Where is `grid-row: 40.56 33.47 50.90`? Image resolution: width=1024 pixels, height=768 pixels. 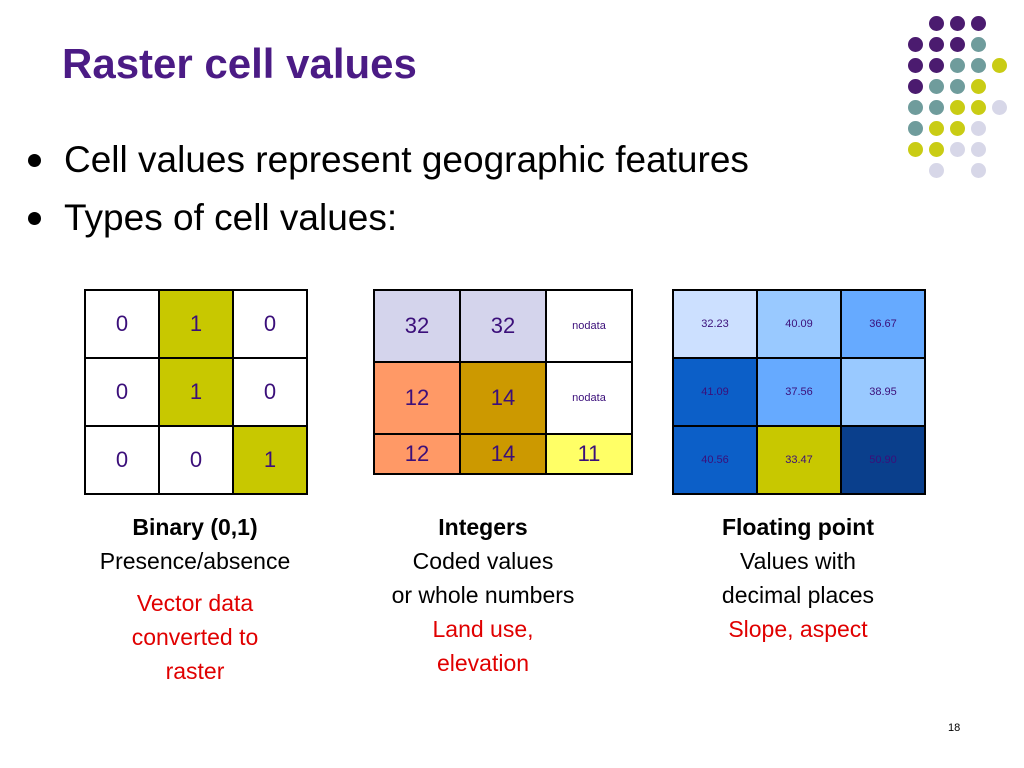
grid-row: 40.56 33.47 50.90 is located at coordinates (799, 460).